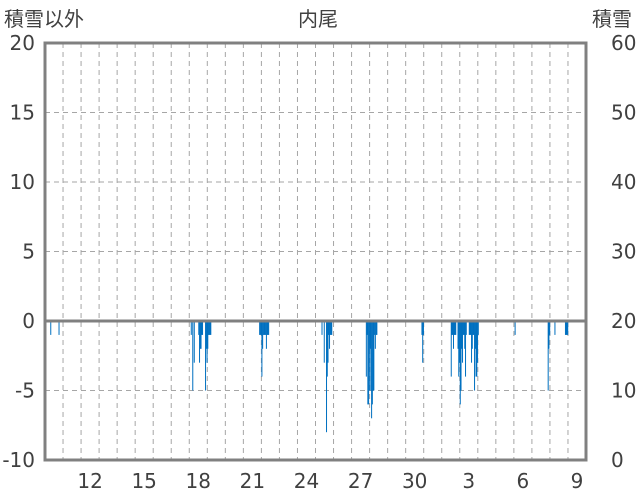 The height and width of the screenshot is (501, 636). Describe the element at coordinates (318, 19) in the screenshot. I see `chart-title: 内尾` at that location.